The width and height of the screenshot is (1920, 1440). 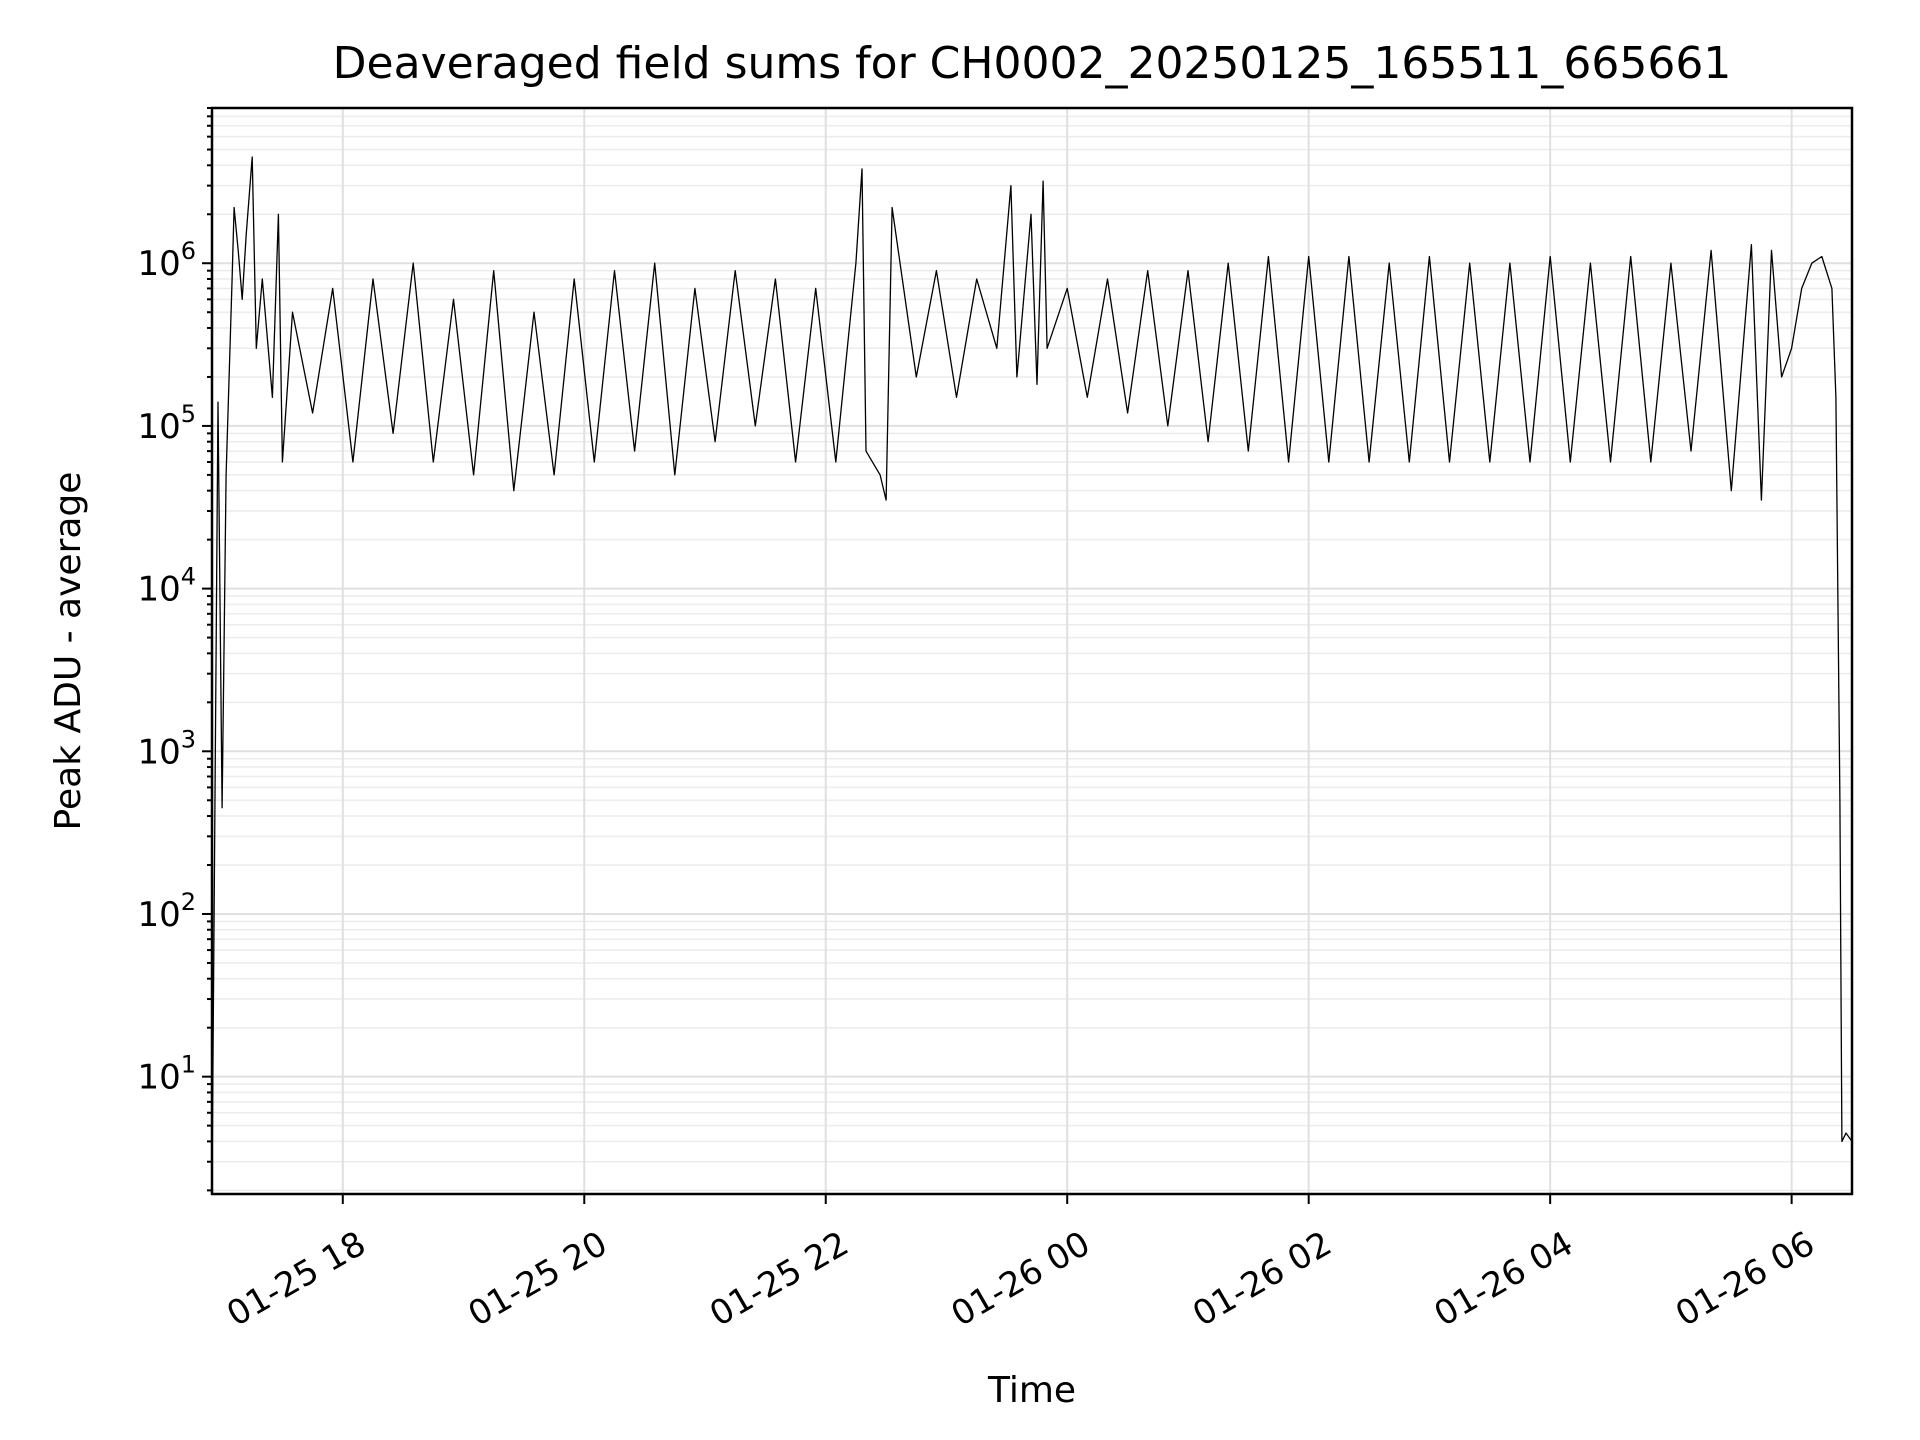 What do you see at coordinates (68, 651) in the screenshot?
I see `y-axis-label: Peak ADU - average` at bounding box center [68, 651].